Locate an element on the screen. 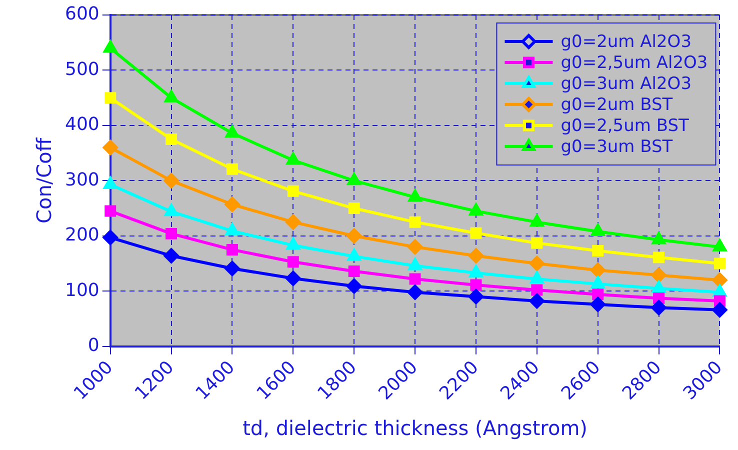  legend-label: g0=2um Al2O3 is located at coordinates (626, 42).